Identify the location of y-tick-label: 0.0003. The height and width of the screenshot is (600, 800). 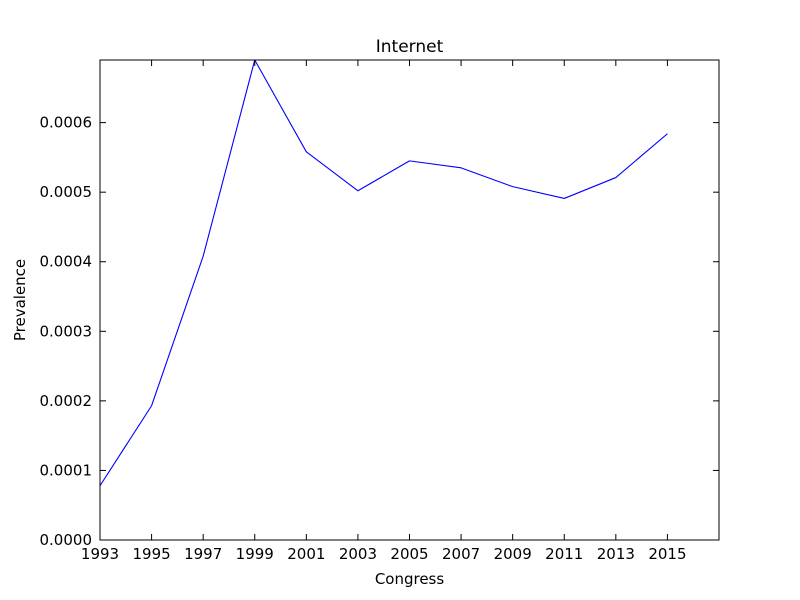
(66, 331).